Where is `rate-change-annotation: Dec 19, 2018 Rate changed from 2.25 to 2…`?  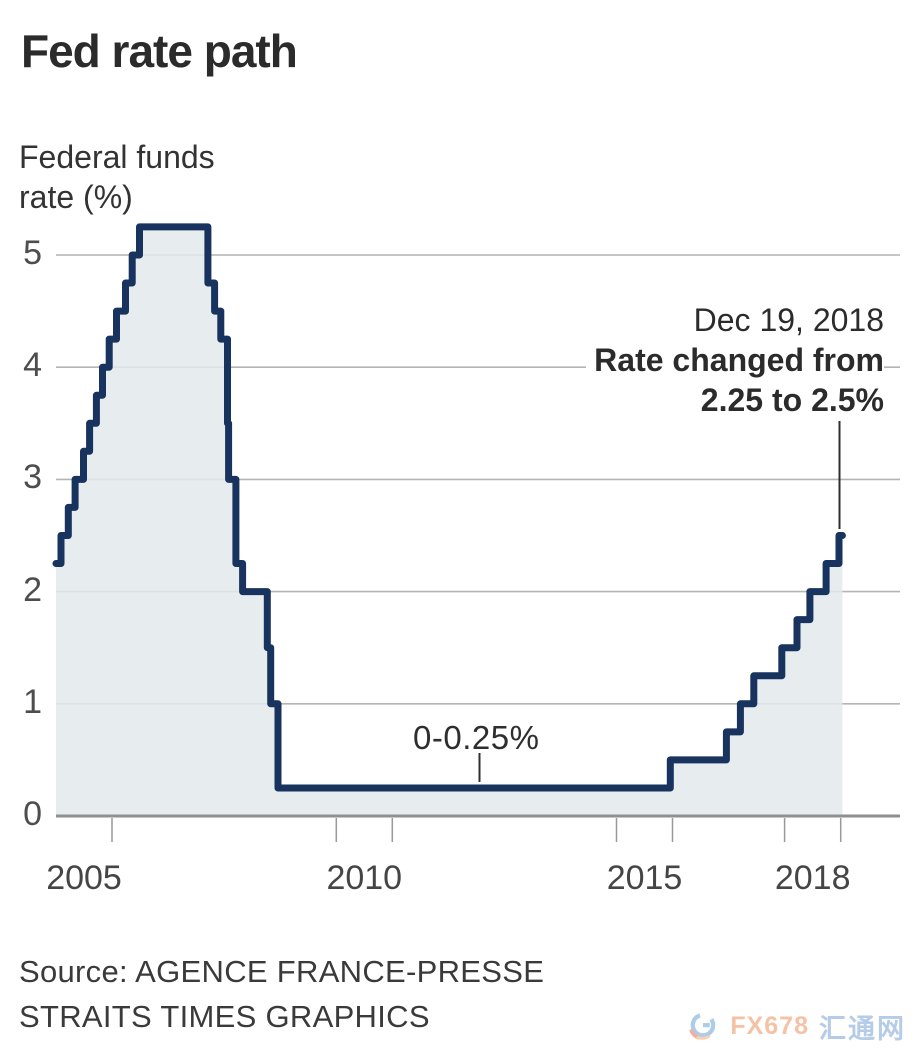 rate-change-annotation: Dec 19, 2018 Rate changed from 2.25 to 2… is located at coordinates (735, 360).